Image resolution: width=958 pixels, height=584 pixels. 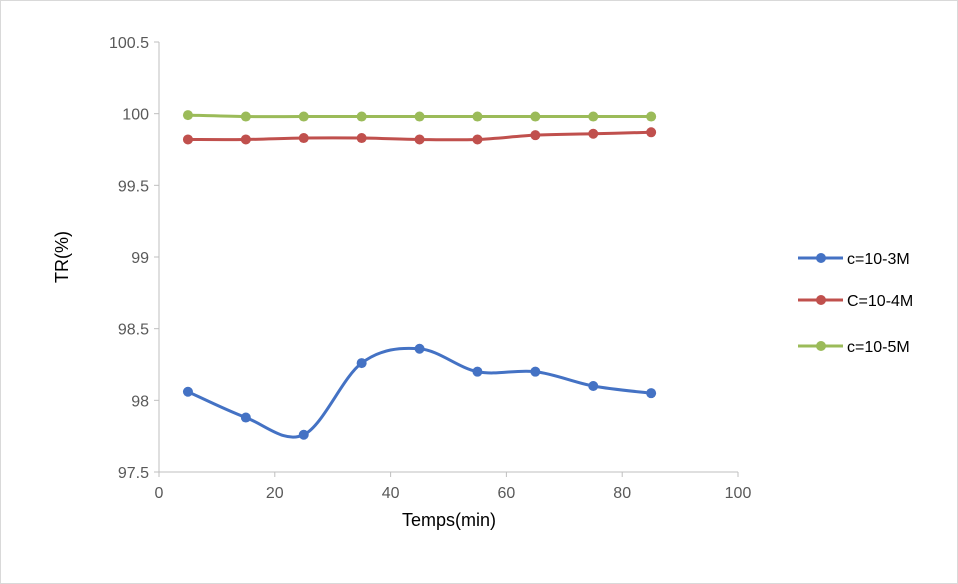 I want to click on y-tick-label: 99.5, so click(x=133, y=186).